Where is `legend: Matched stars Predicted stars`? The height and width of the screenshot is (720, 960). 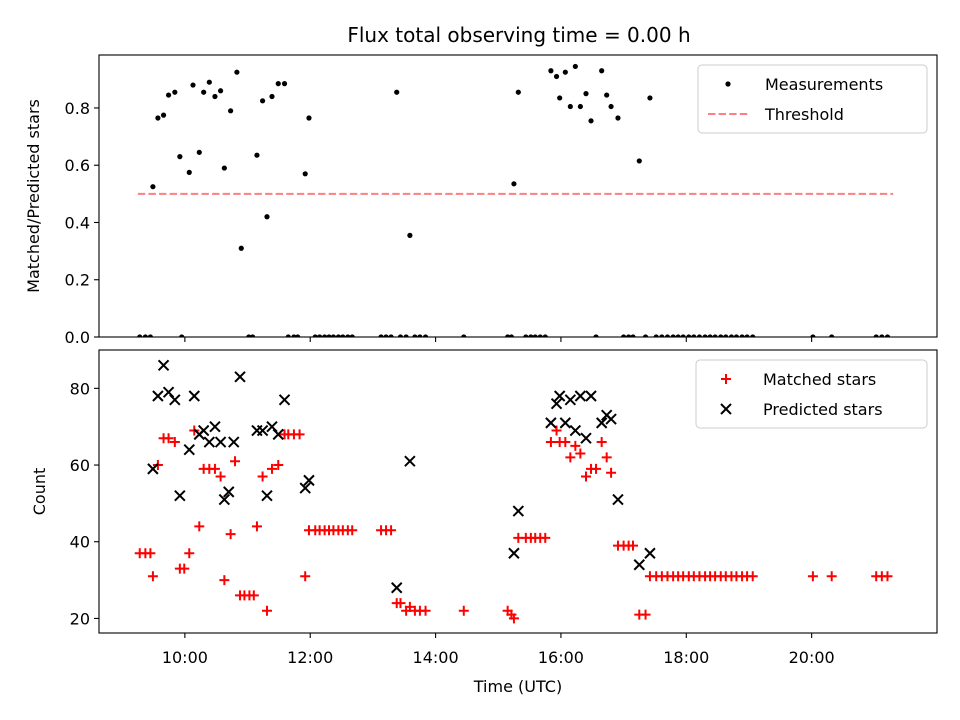 legend: Matched stars Predicted stars is located at coordinates (811, 394).